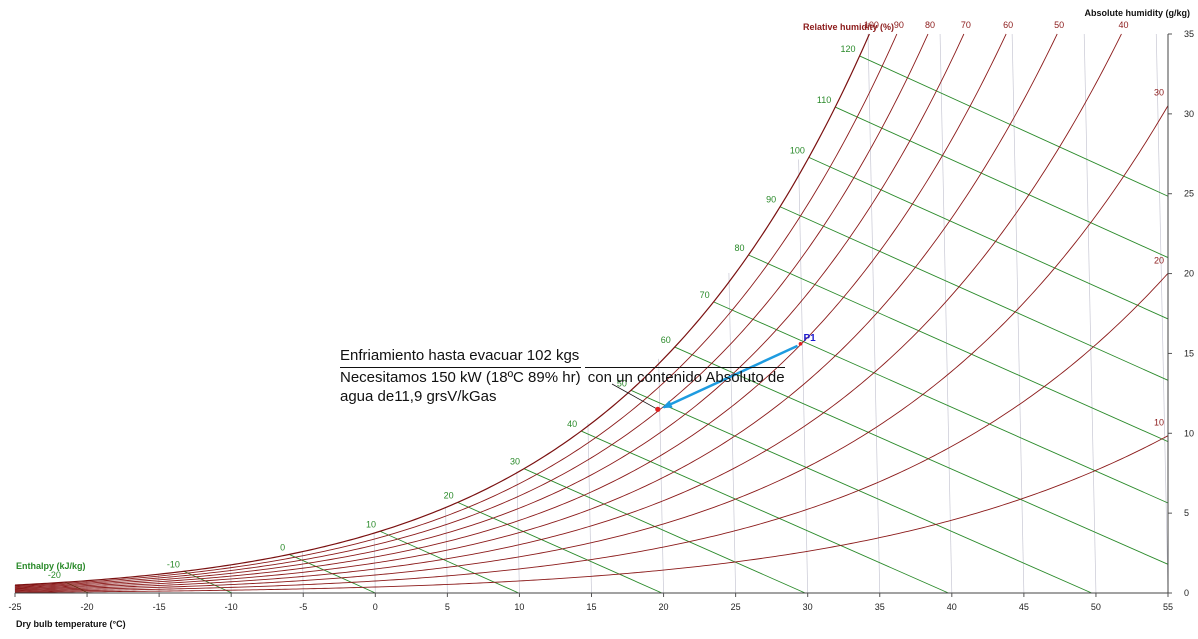 This screenshot has height=639, width=1198. Describe the element at coordinates (1159, 423) in the screenshot. I see `rh-right-label: 10` at that location.